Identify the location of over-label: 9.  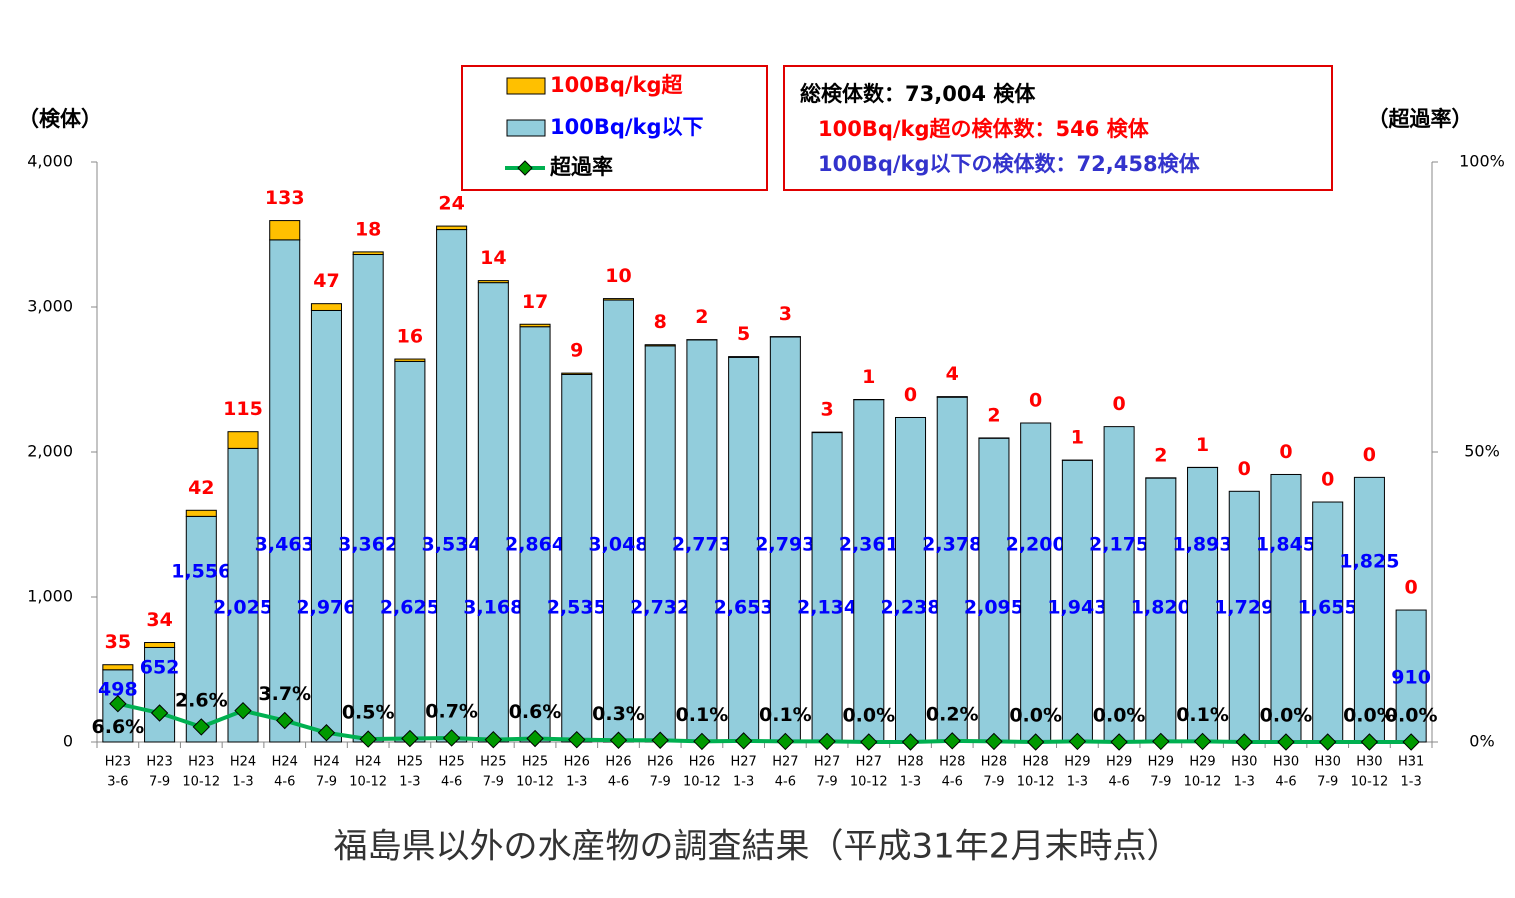
(576, 351).